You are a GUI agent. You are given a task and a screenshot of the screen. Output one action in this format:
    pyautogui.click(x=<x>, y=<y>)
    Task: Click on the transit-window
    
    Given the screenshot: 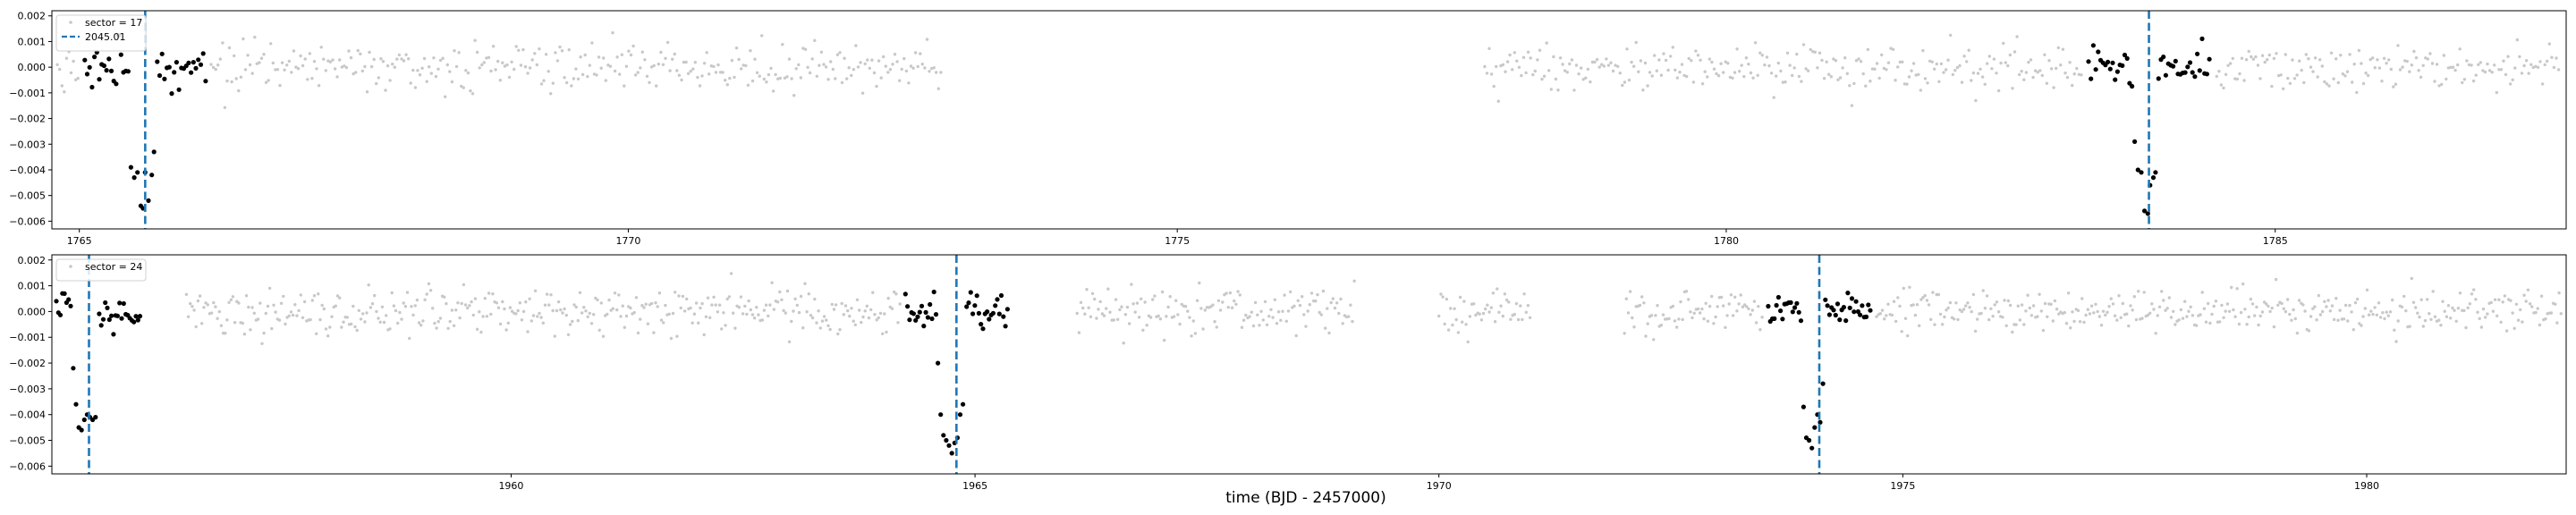 What is the action you would take?
    pyautogui.click(x=956, y=364)
    